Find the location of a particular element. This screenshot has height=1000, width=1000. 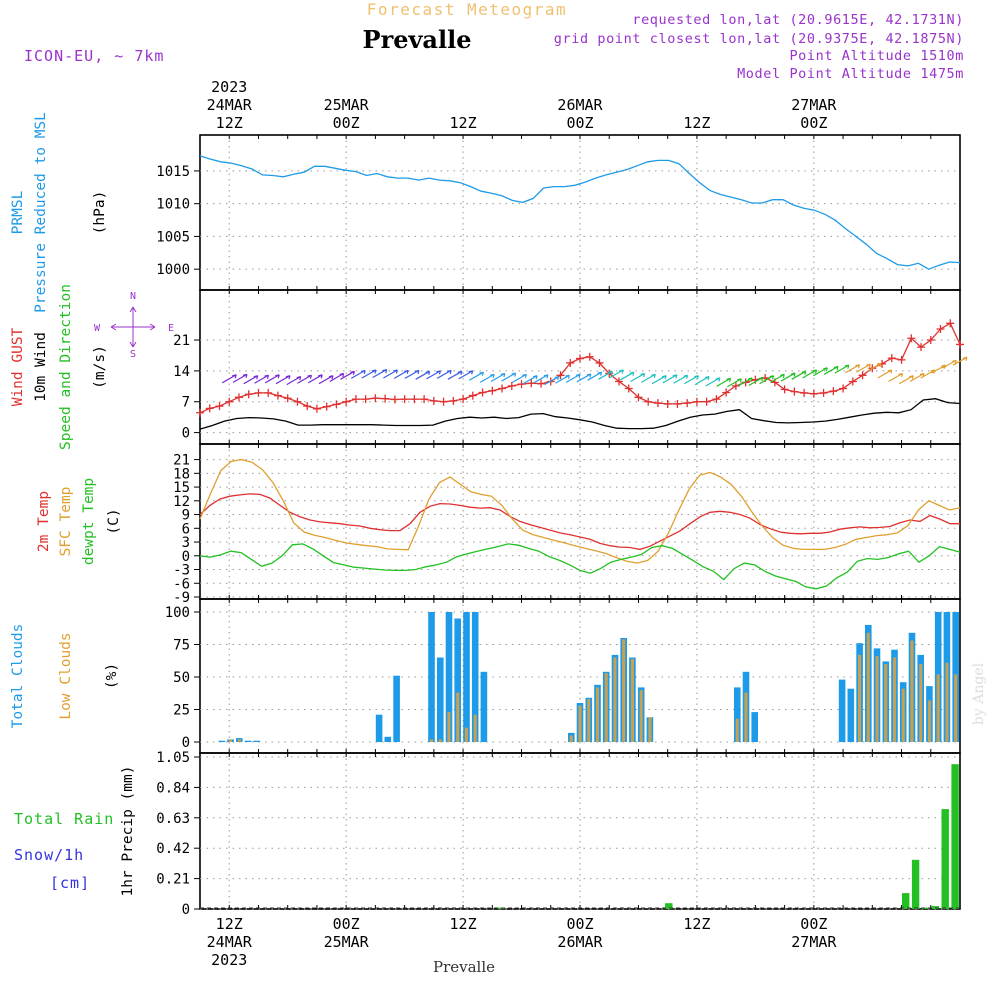

ylabel-clouds-2: (%) is located at coordinates (112, 676).